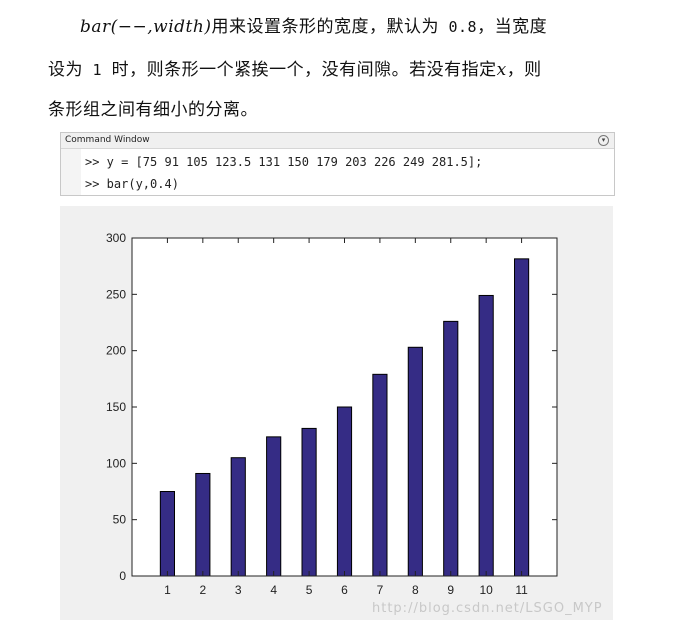 The width and height of the screenshot is (674, 630). What do you see at coordinates (521, 590) in the screenshot?
I see `x-tick-label-11: 11` at bounding box center [521, 590].